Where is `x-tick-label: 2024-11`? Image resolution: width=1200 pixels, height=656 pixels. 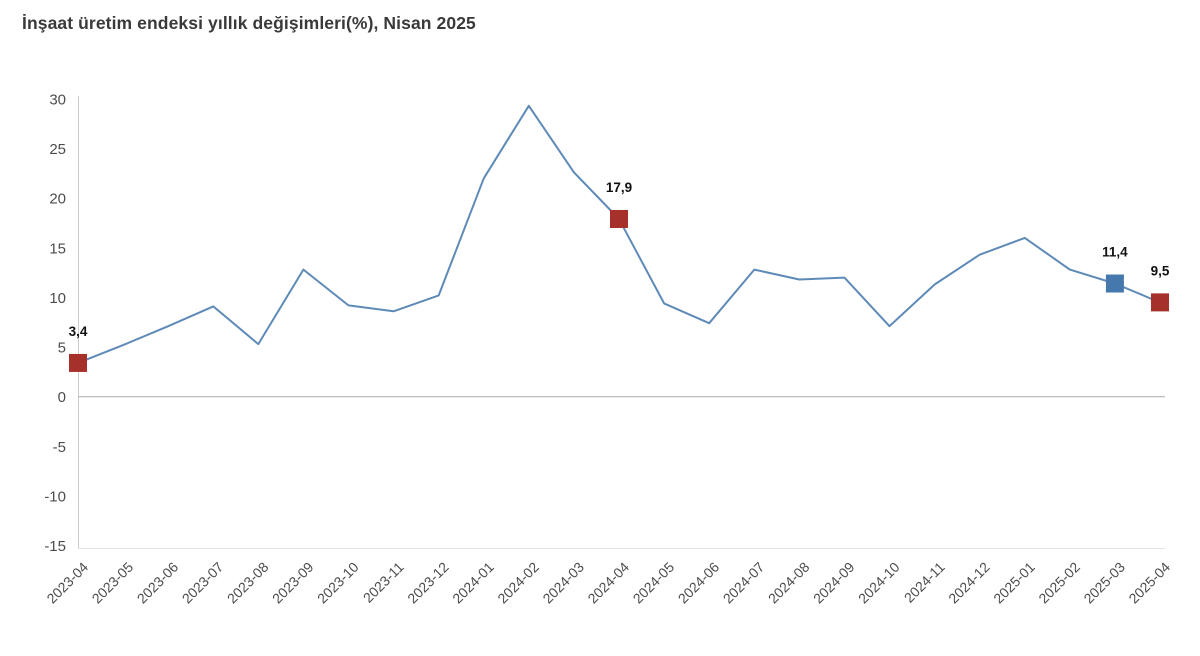
x-tick-label: 2024-11 is located at coordinates (924, 582).